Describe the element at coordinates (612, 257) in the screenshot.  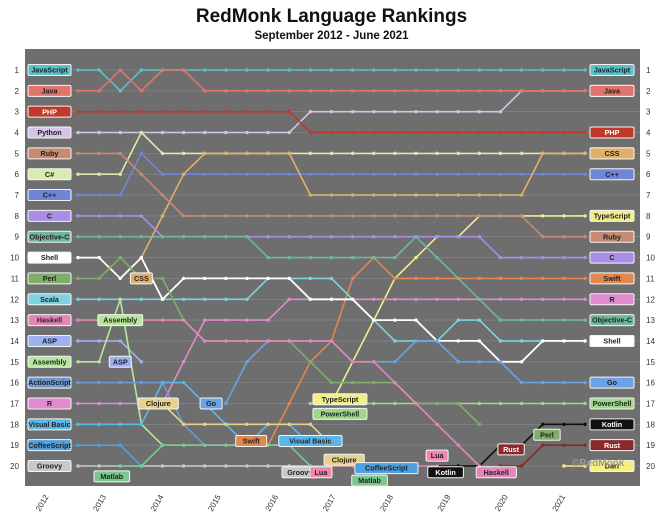
I see `end-label-c: C` at that location.